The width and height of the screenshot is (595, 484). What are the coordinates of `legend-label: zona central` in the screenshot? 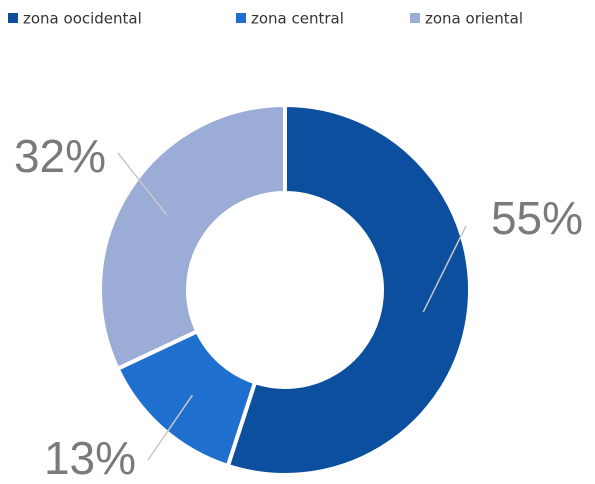 It's located at (297, 19).